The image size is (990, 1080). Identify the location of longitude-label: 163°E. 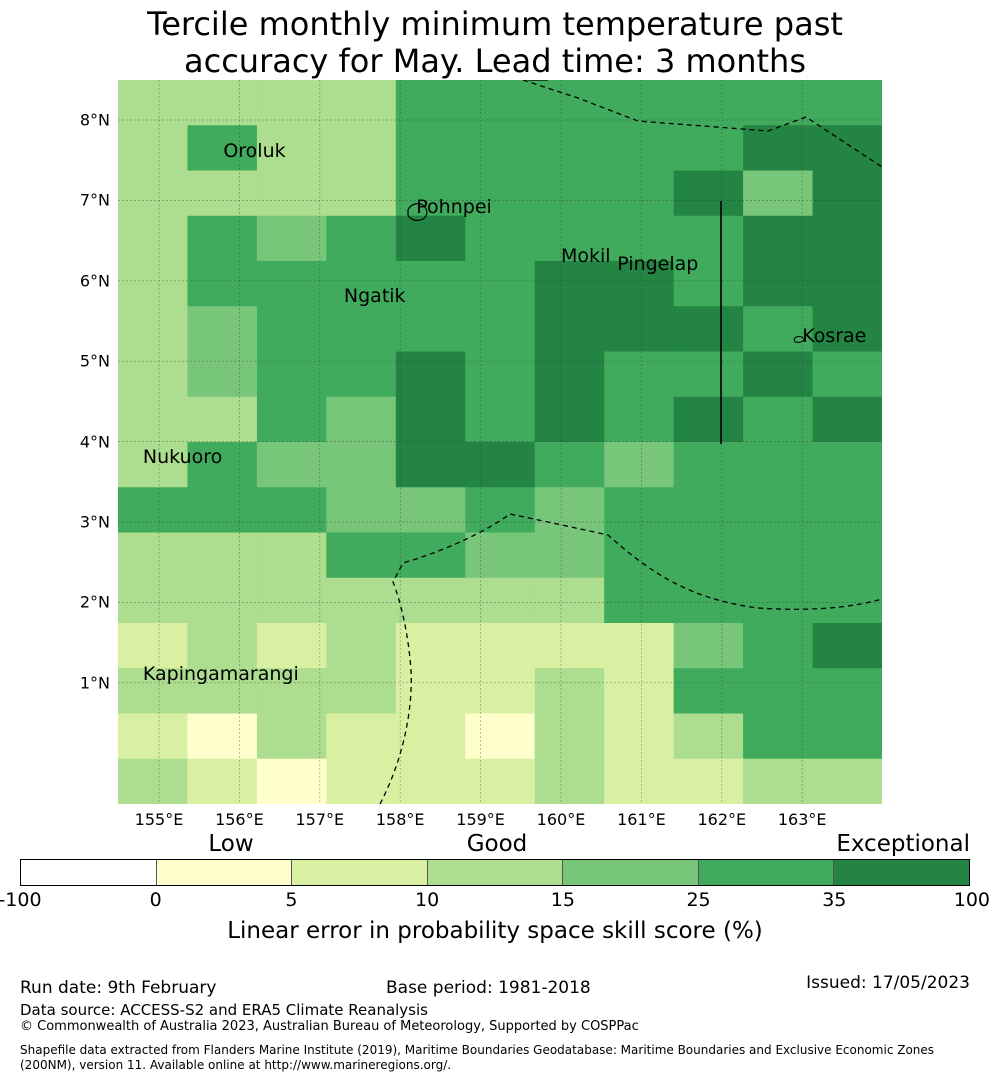
(802, 819).